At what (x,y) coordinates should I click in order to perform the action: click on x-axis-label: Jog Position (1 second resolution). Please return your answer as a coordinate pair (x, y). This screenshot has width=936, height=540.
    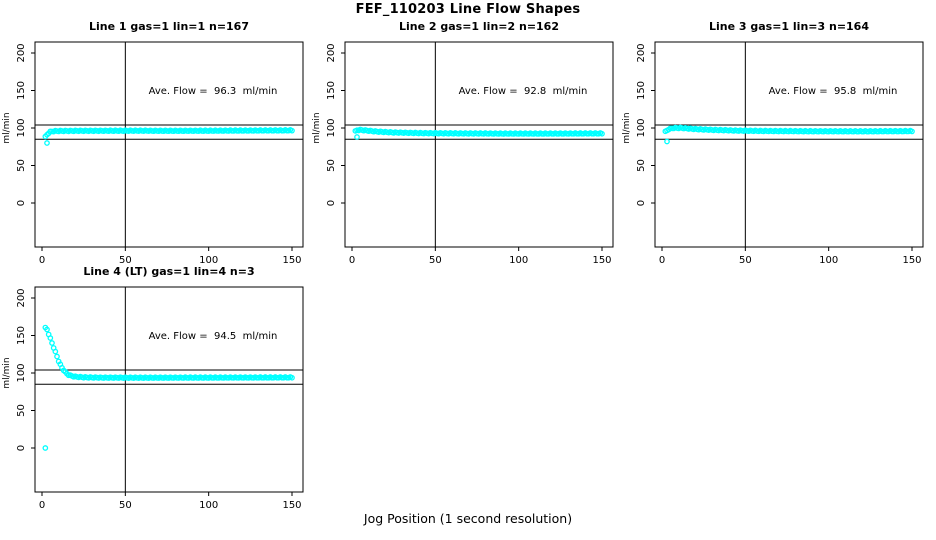
    Looking at the image, I should click on (468, 518).